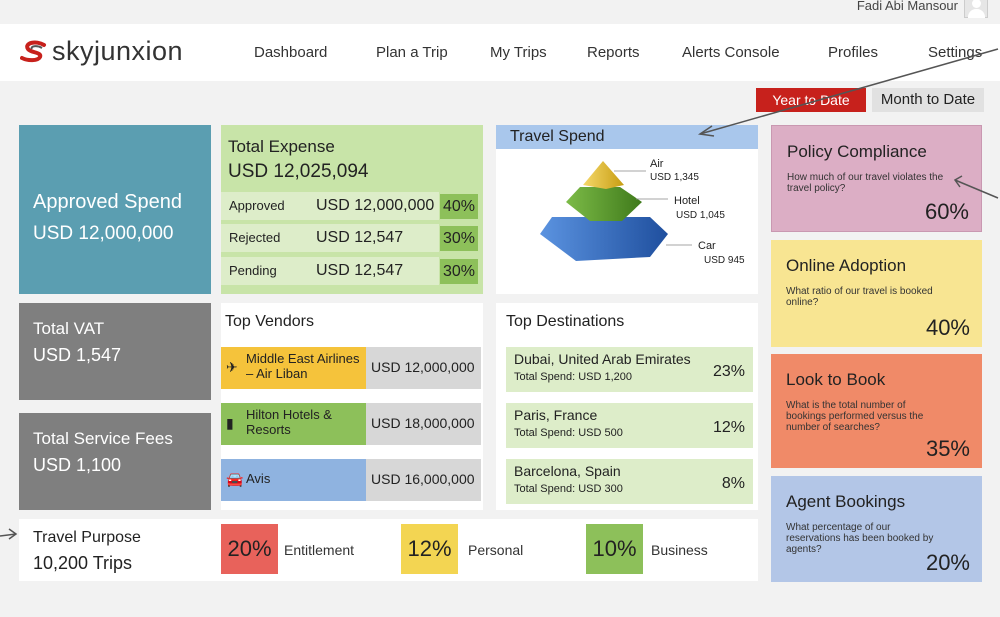 This screenshot has width=1000, height=617. Describe the element at coordinates (360, 270) in the screenshot. I see `expense-row-value: USD 12,547` at that location.